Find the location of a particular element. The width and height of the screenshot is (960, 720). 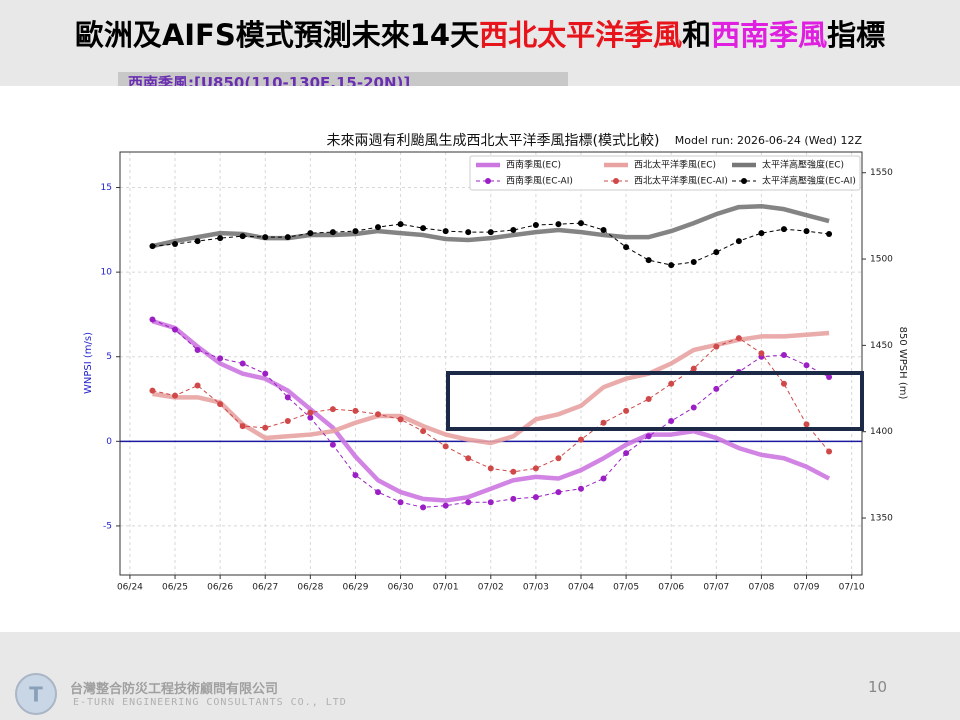

x-tick-label: 06/26 is located at coordinates (220, 588).